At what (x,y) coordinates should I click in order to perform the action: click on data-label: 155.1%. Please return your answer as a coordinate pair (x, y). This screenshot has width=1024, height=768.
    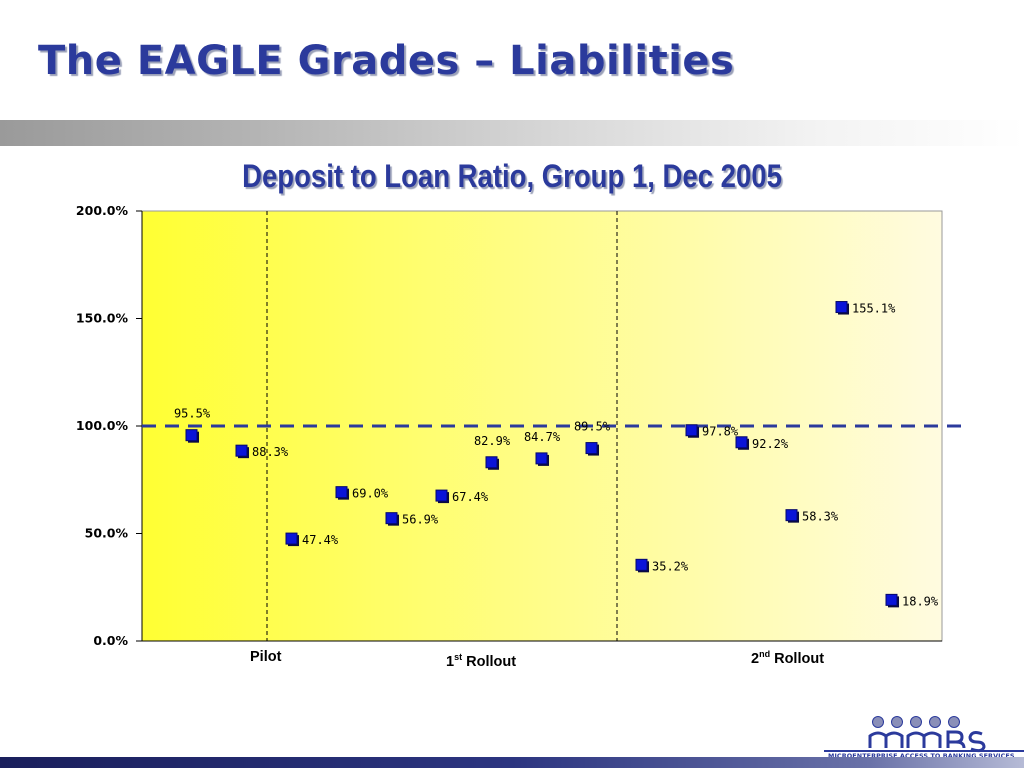
    Looking at the image, I should click on (874, 309).